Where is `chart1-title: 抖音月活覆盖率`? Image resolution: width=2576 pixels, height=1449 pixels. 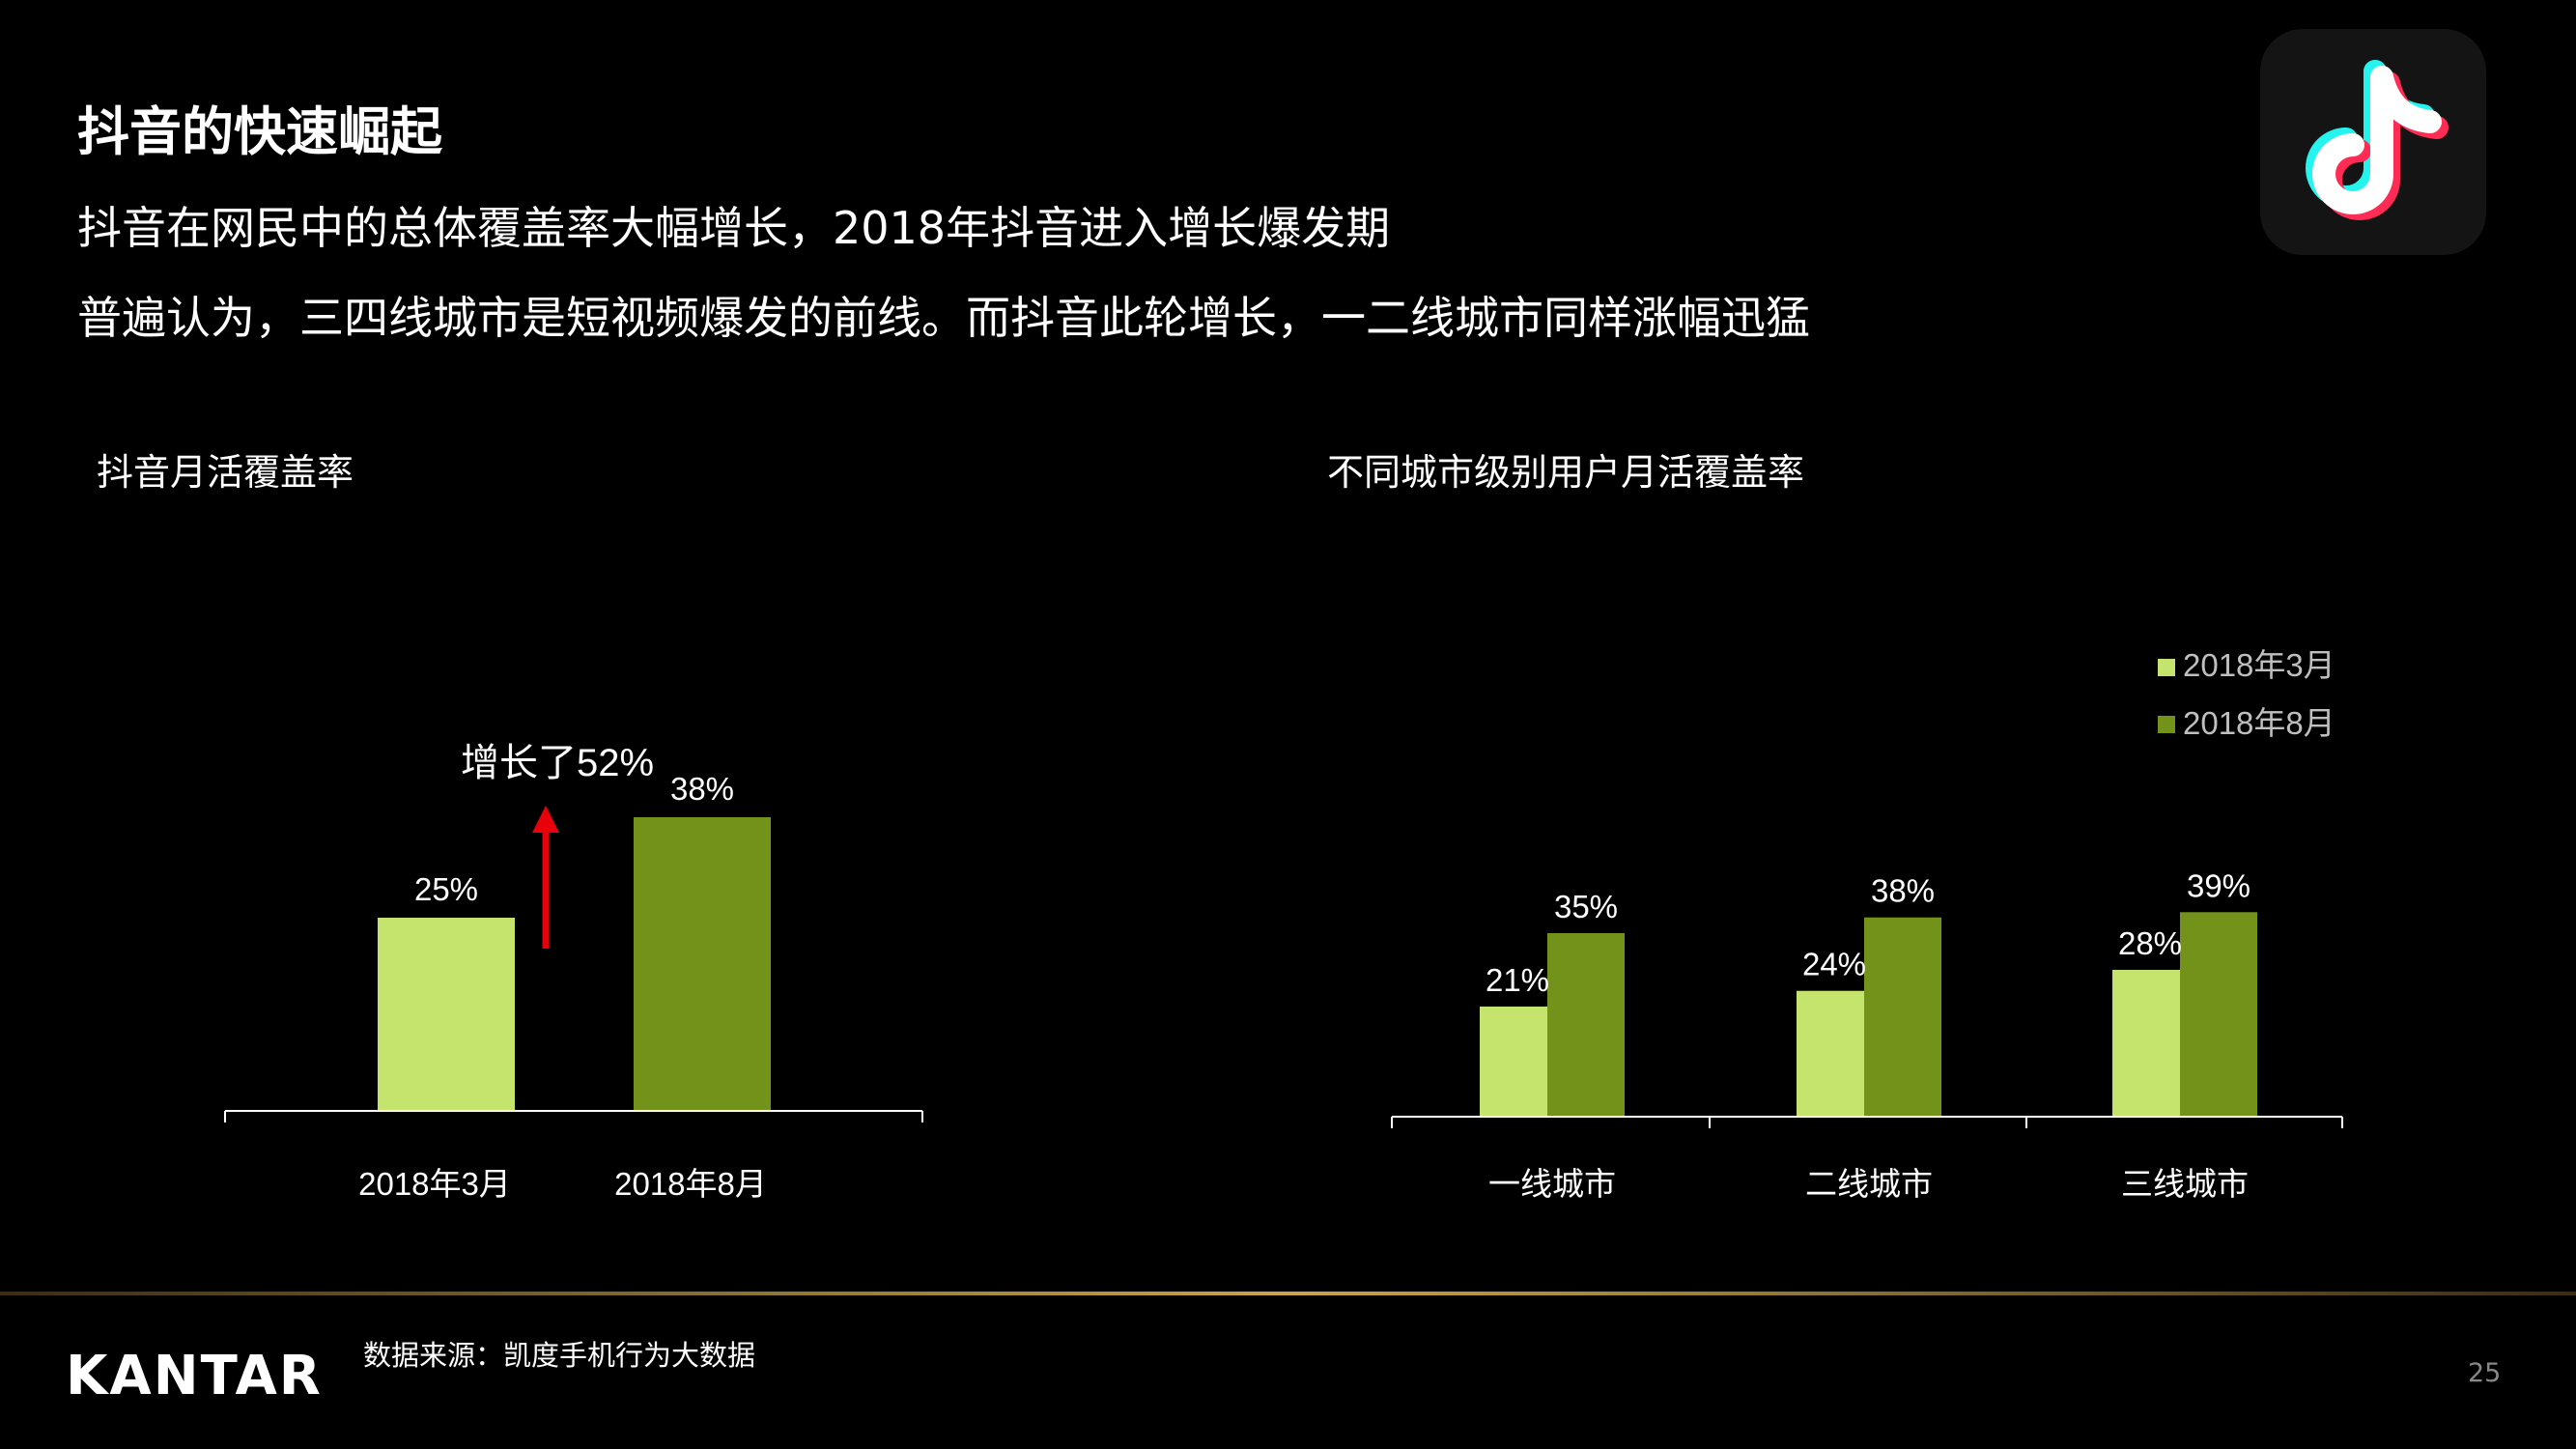 chart1-title: 抖音月活覆盖率 is located at coordinates (225, 472).